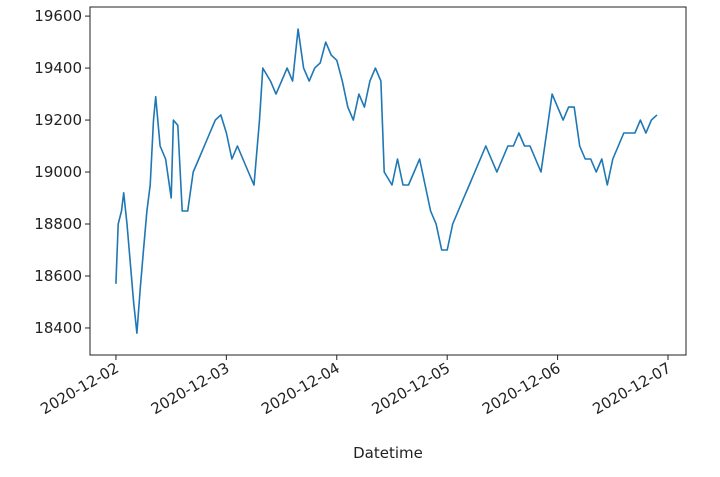 Image resolution: width=720 pixels, height=477 pixels. I want to click on x-tick-label: 2020-12-05, so click(411, 388).